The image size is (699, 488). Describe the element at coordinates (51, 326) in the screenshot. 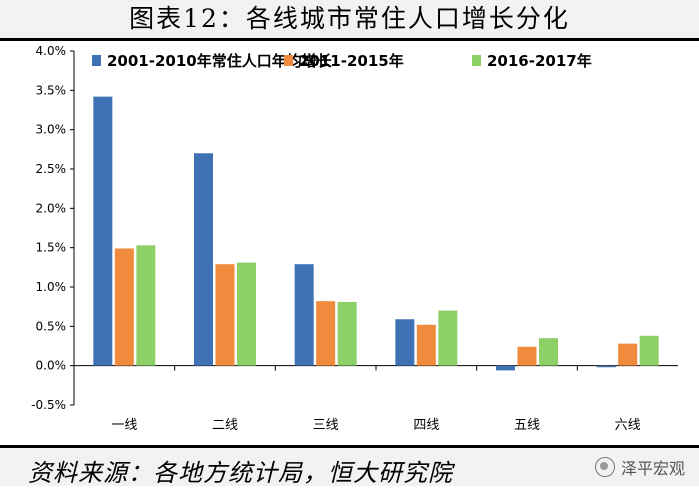

I see `y-tick-label: 0.5%` at that location.